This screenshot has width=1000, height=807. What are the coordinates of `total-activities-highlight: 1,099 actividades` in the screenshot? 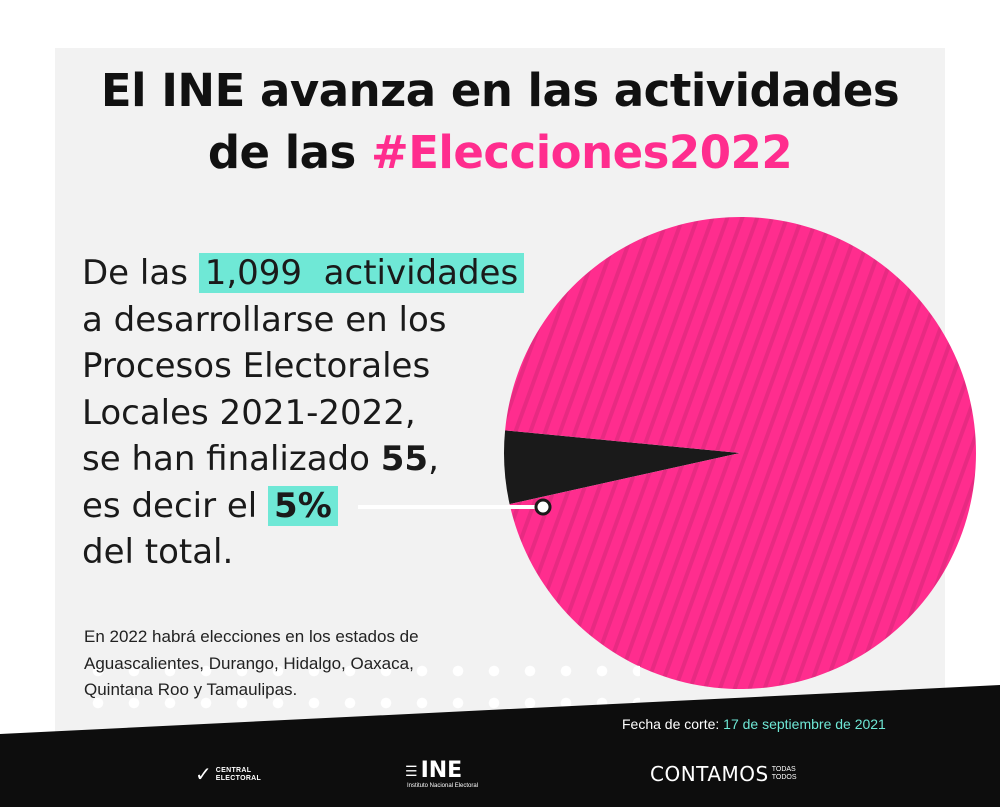 It's located at (361, 273).